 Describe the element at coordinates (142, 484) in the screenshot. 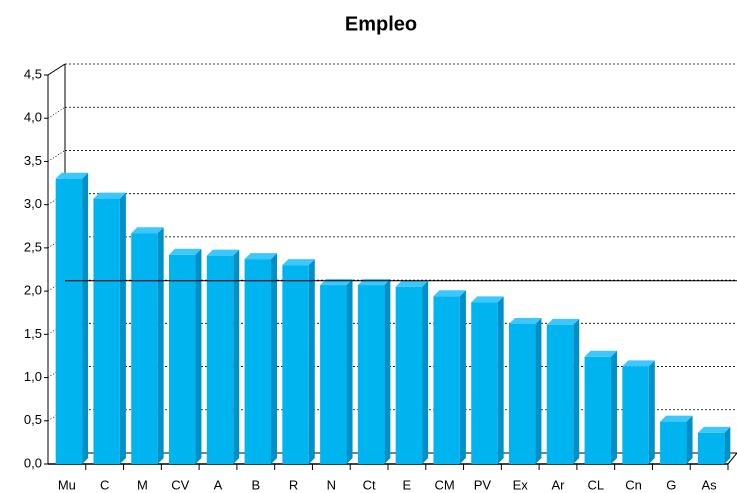

I see `x-tick-label: M` at that location.